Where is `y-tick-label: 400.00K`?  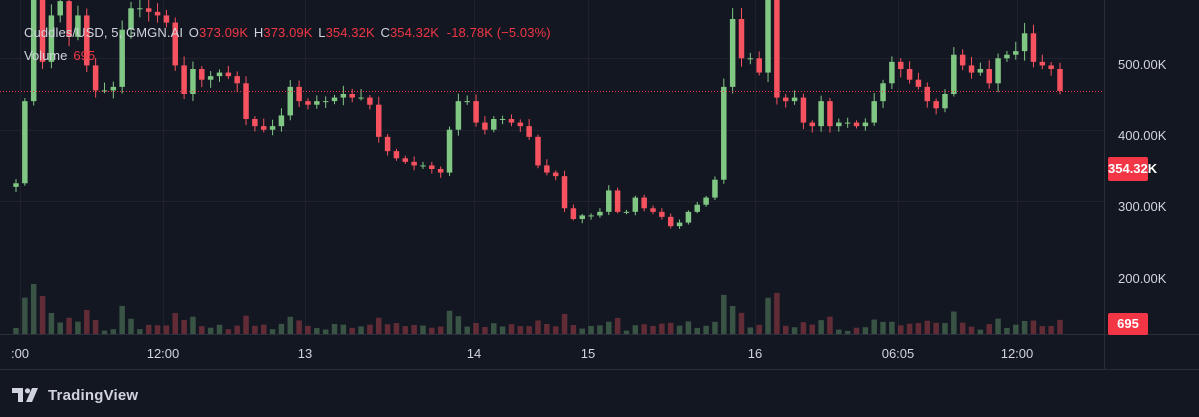
y-tick-label: 400.00K is located at coordinates (1142, 135).